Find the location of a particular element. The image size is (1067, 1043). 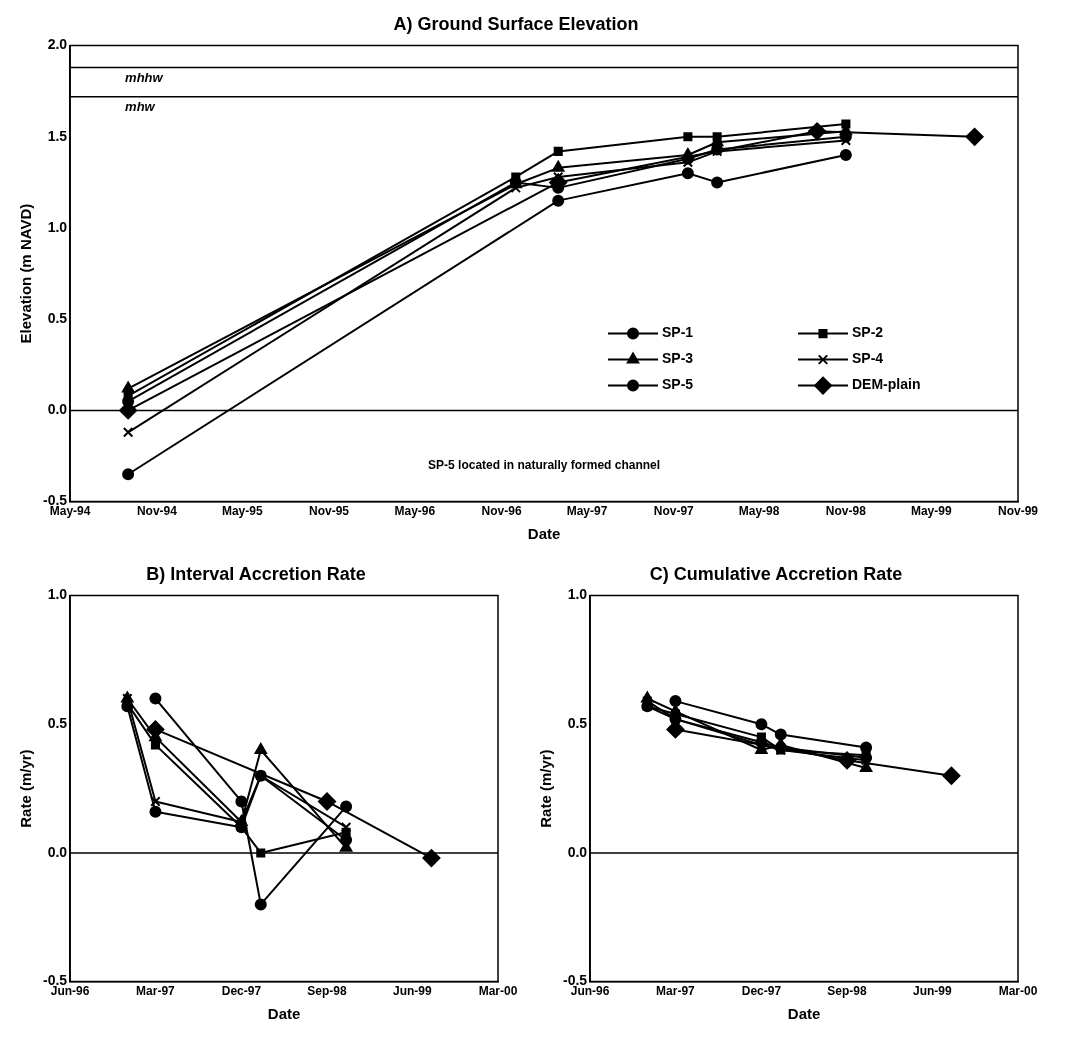

x-tick-label: Nov-98 is located at coordinates (846, 511).